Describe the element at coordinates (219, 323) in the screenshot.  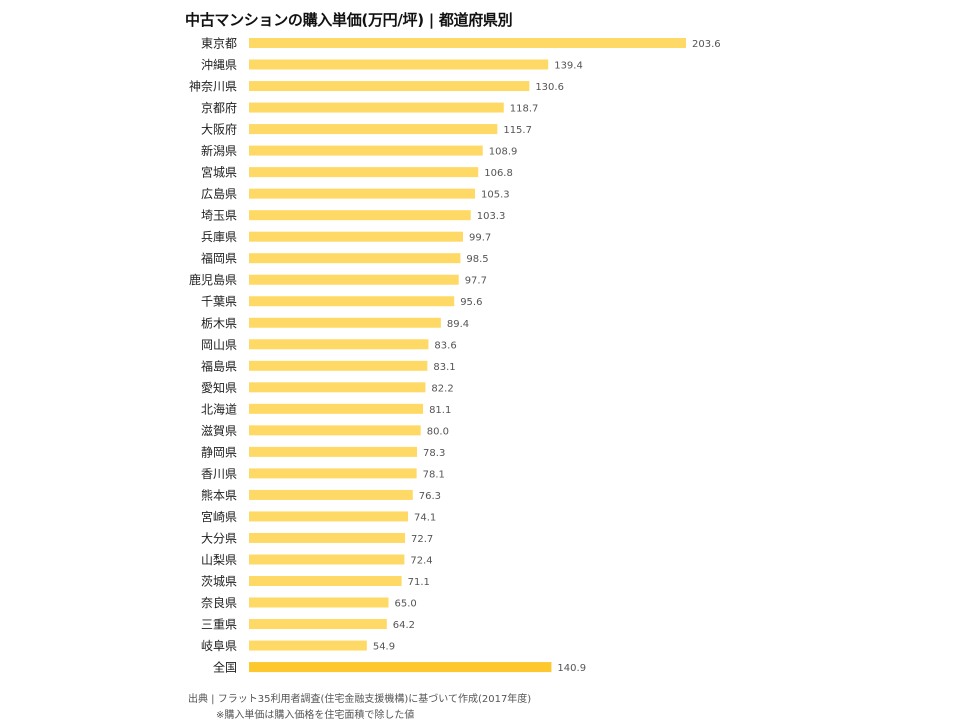
I see `category-label: 栃木県` at that location.